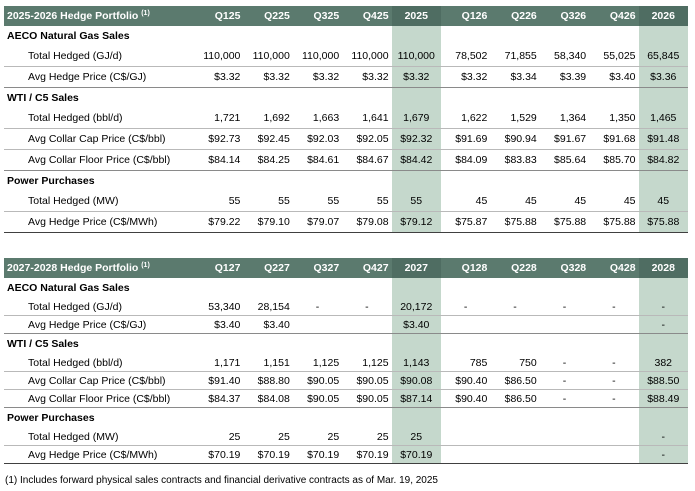 The image size is (695, 491). Describe the element at coordinates (99, 398) in the screenshot. I see `row-label: Avg Collar Floor Price (C$/bbl)` at that location.